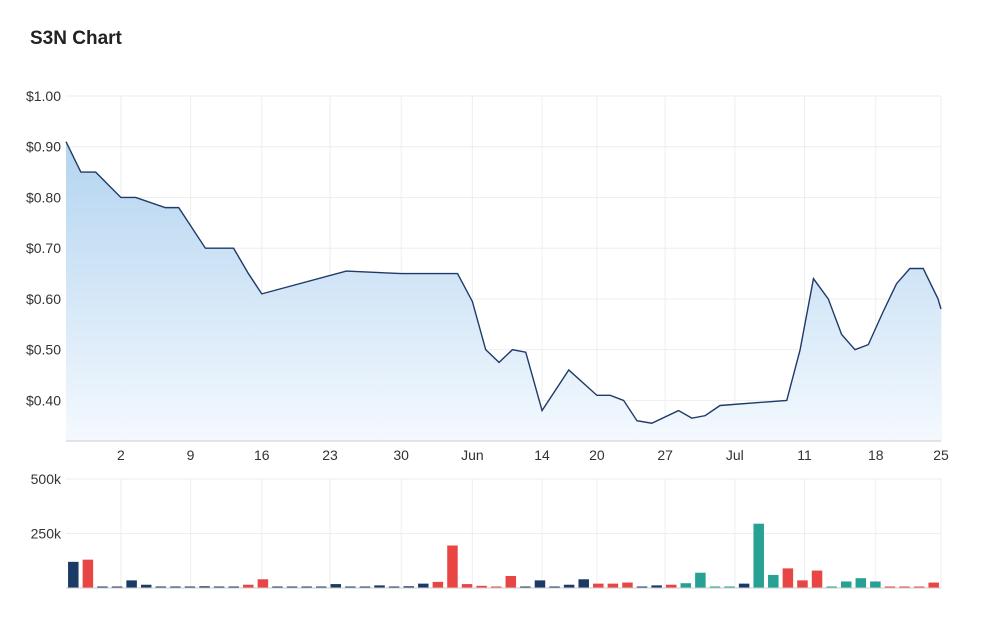 The image size is (1000, 620). What do you see at coordinates (735, 455) in the screenshot?
I see `price-x-tick-label: Jul` at bounding box center [735, 455].